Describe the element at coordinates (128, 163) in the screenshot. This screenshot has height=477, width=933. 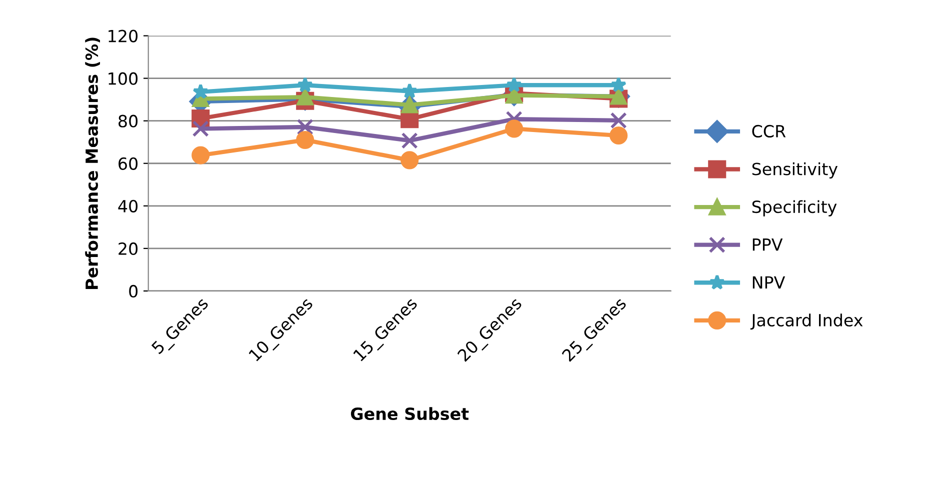
I see `y-tick-label: 60` at that location.